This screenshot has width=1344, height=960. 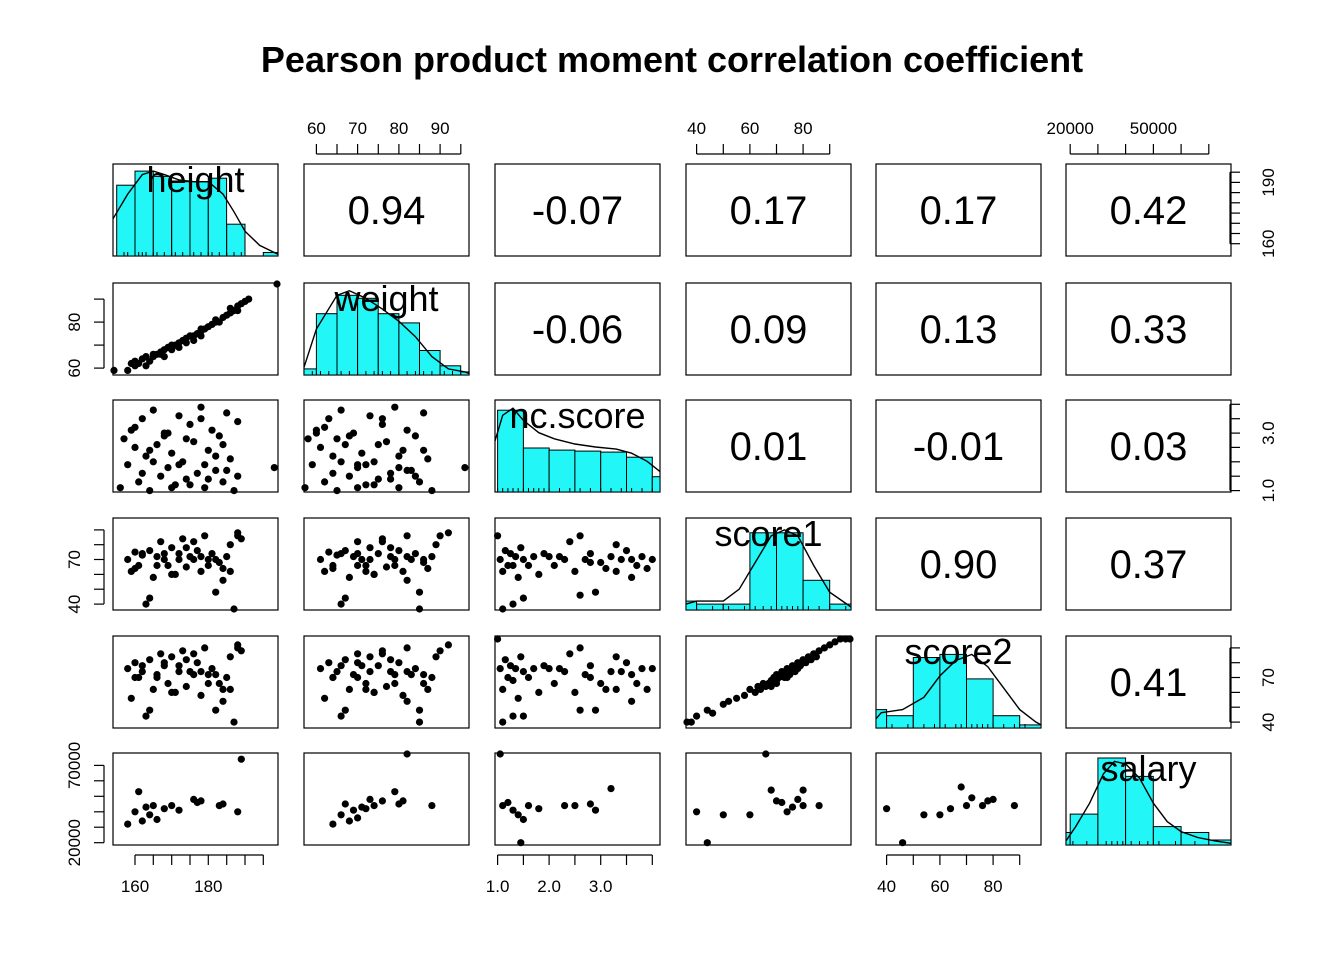 What do you see at coordinates (768, 329) in the screenshot?
I see `panel-frame-weight-score1` at bounding box center [768, 329].